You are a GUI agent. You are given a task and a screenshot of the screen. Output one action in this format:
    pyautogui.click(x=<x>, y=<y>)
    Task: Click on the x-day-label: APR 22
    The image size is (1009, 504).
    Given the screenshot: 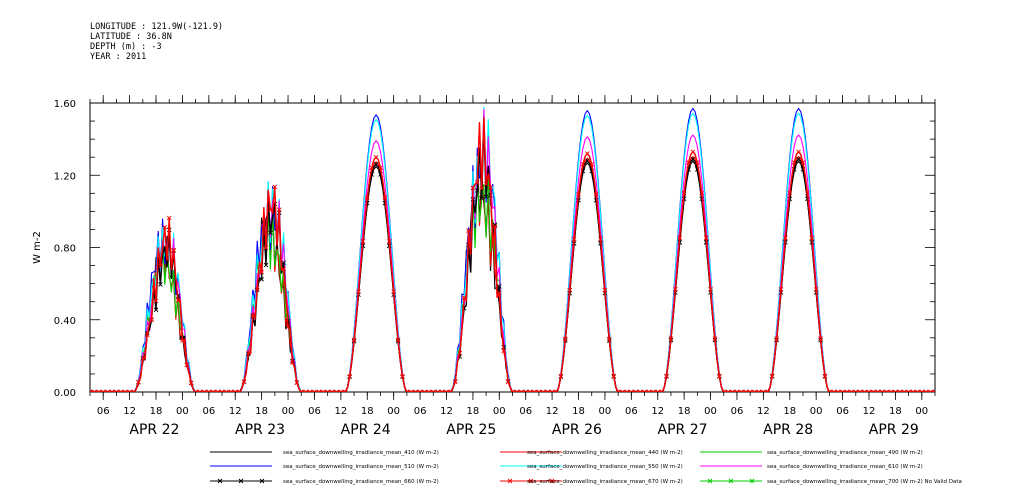 What is the action you would take?
    pyautogui.click(x=154, y=430)
    